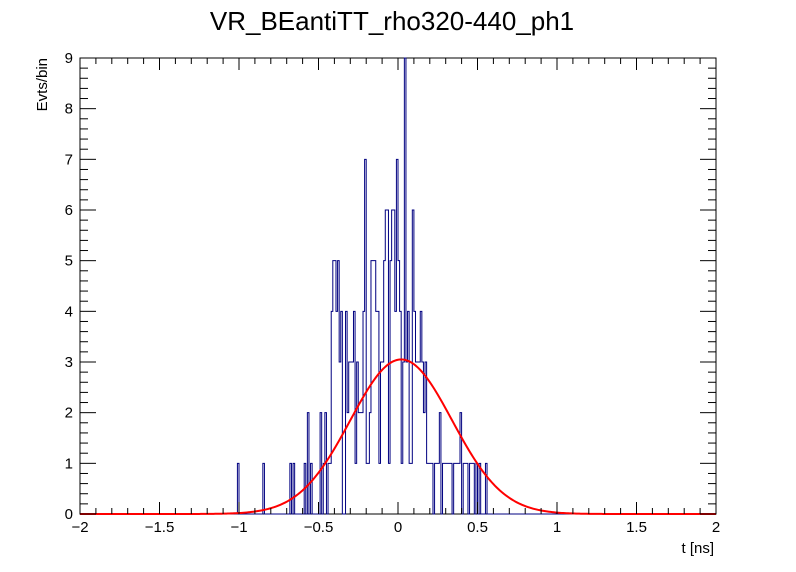 The image size is (796, 572). Describe the element at coordinates (69, 413) in the screenshot. I see `y-tick-label: 2` at that location.